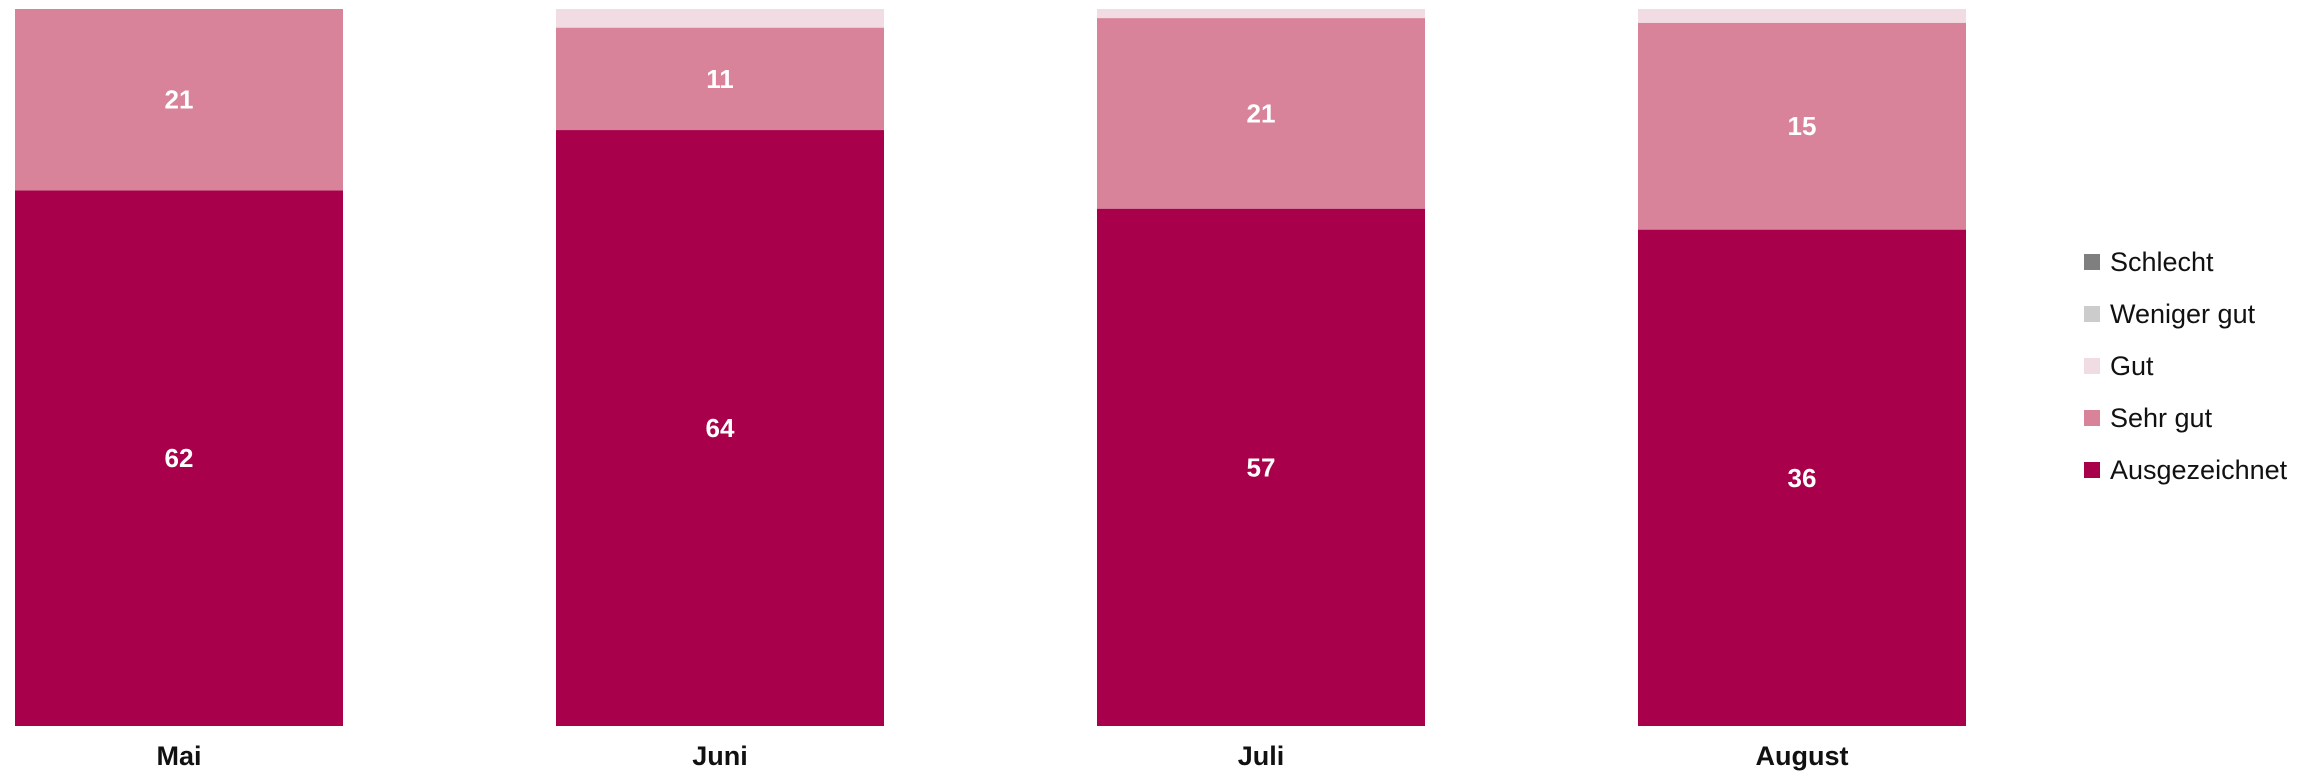 This screenshot has width=2300, height=779. I want to click on bar-august-ausgezeichnet, so click(1802, 477).